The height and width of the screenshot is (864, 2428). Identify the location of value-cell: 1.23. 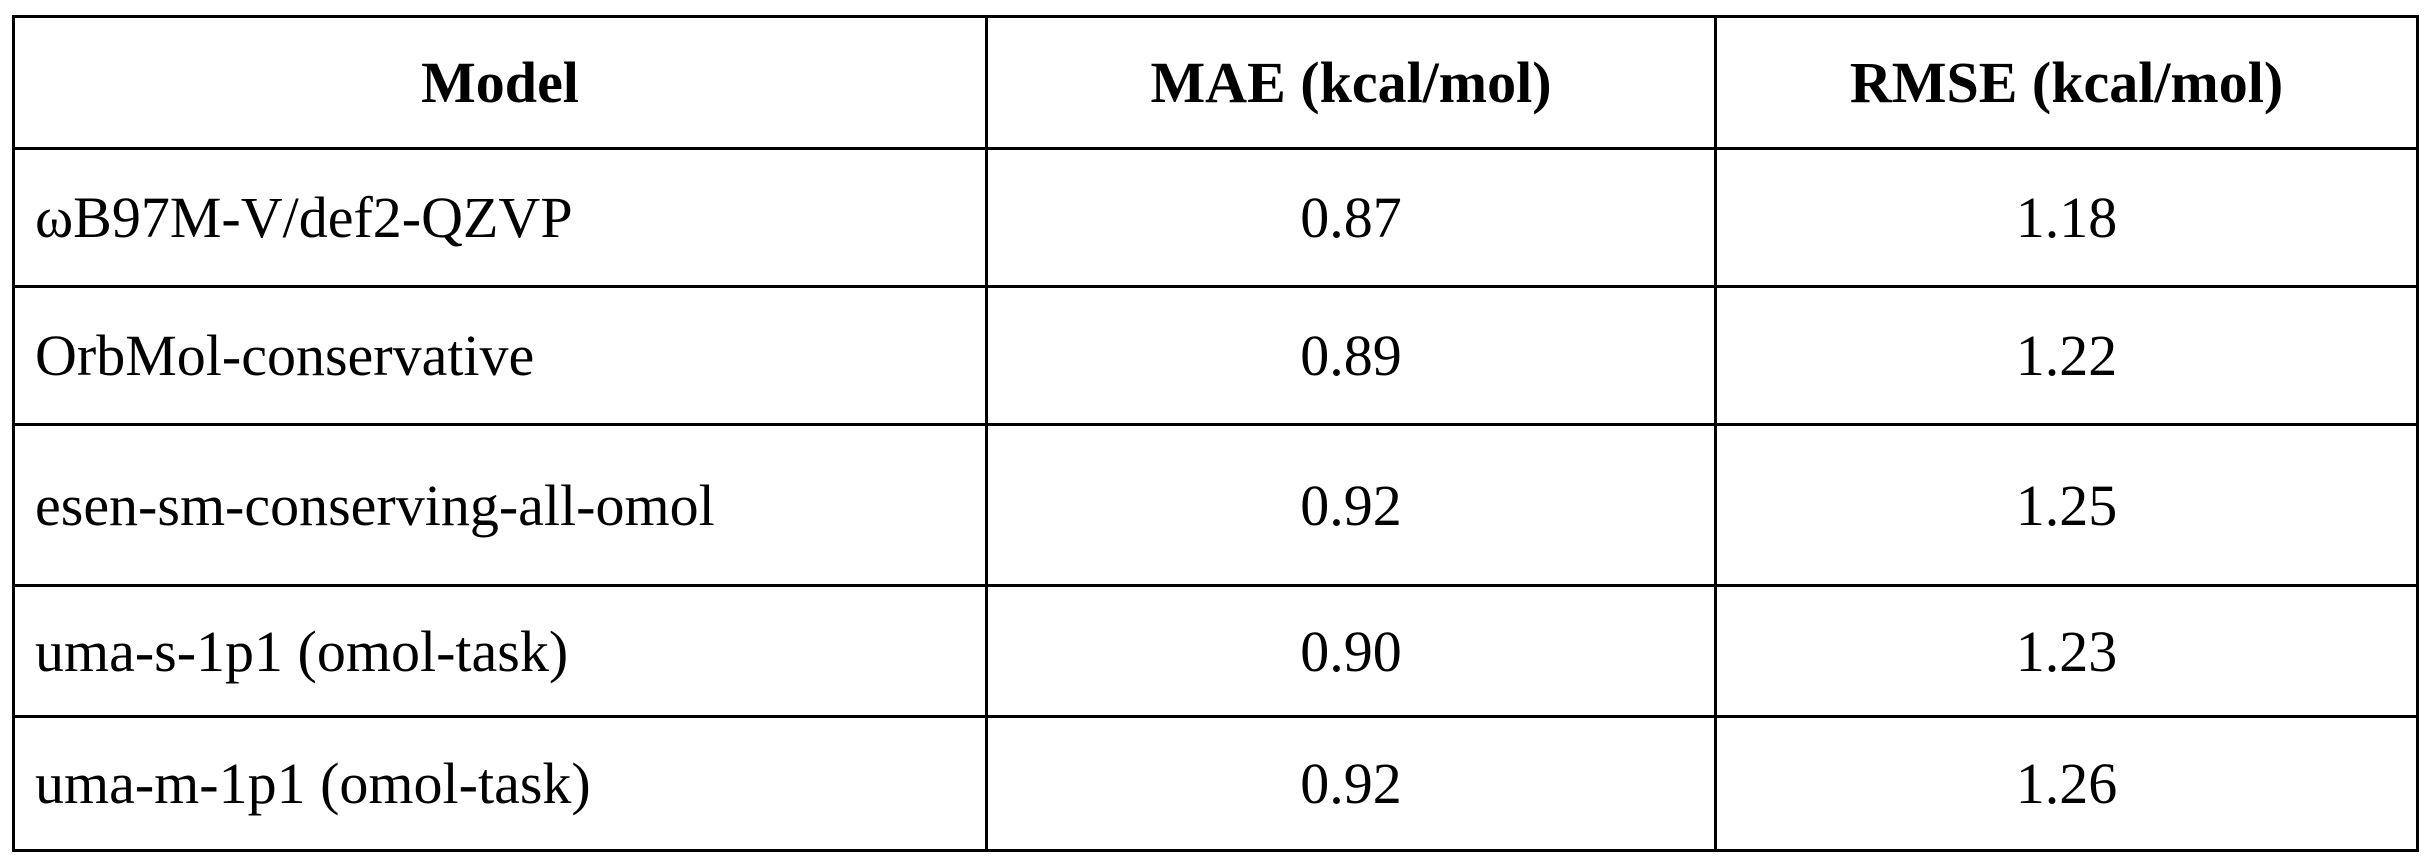
(2066, 651).